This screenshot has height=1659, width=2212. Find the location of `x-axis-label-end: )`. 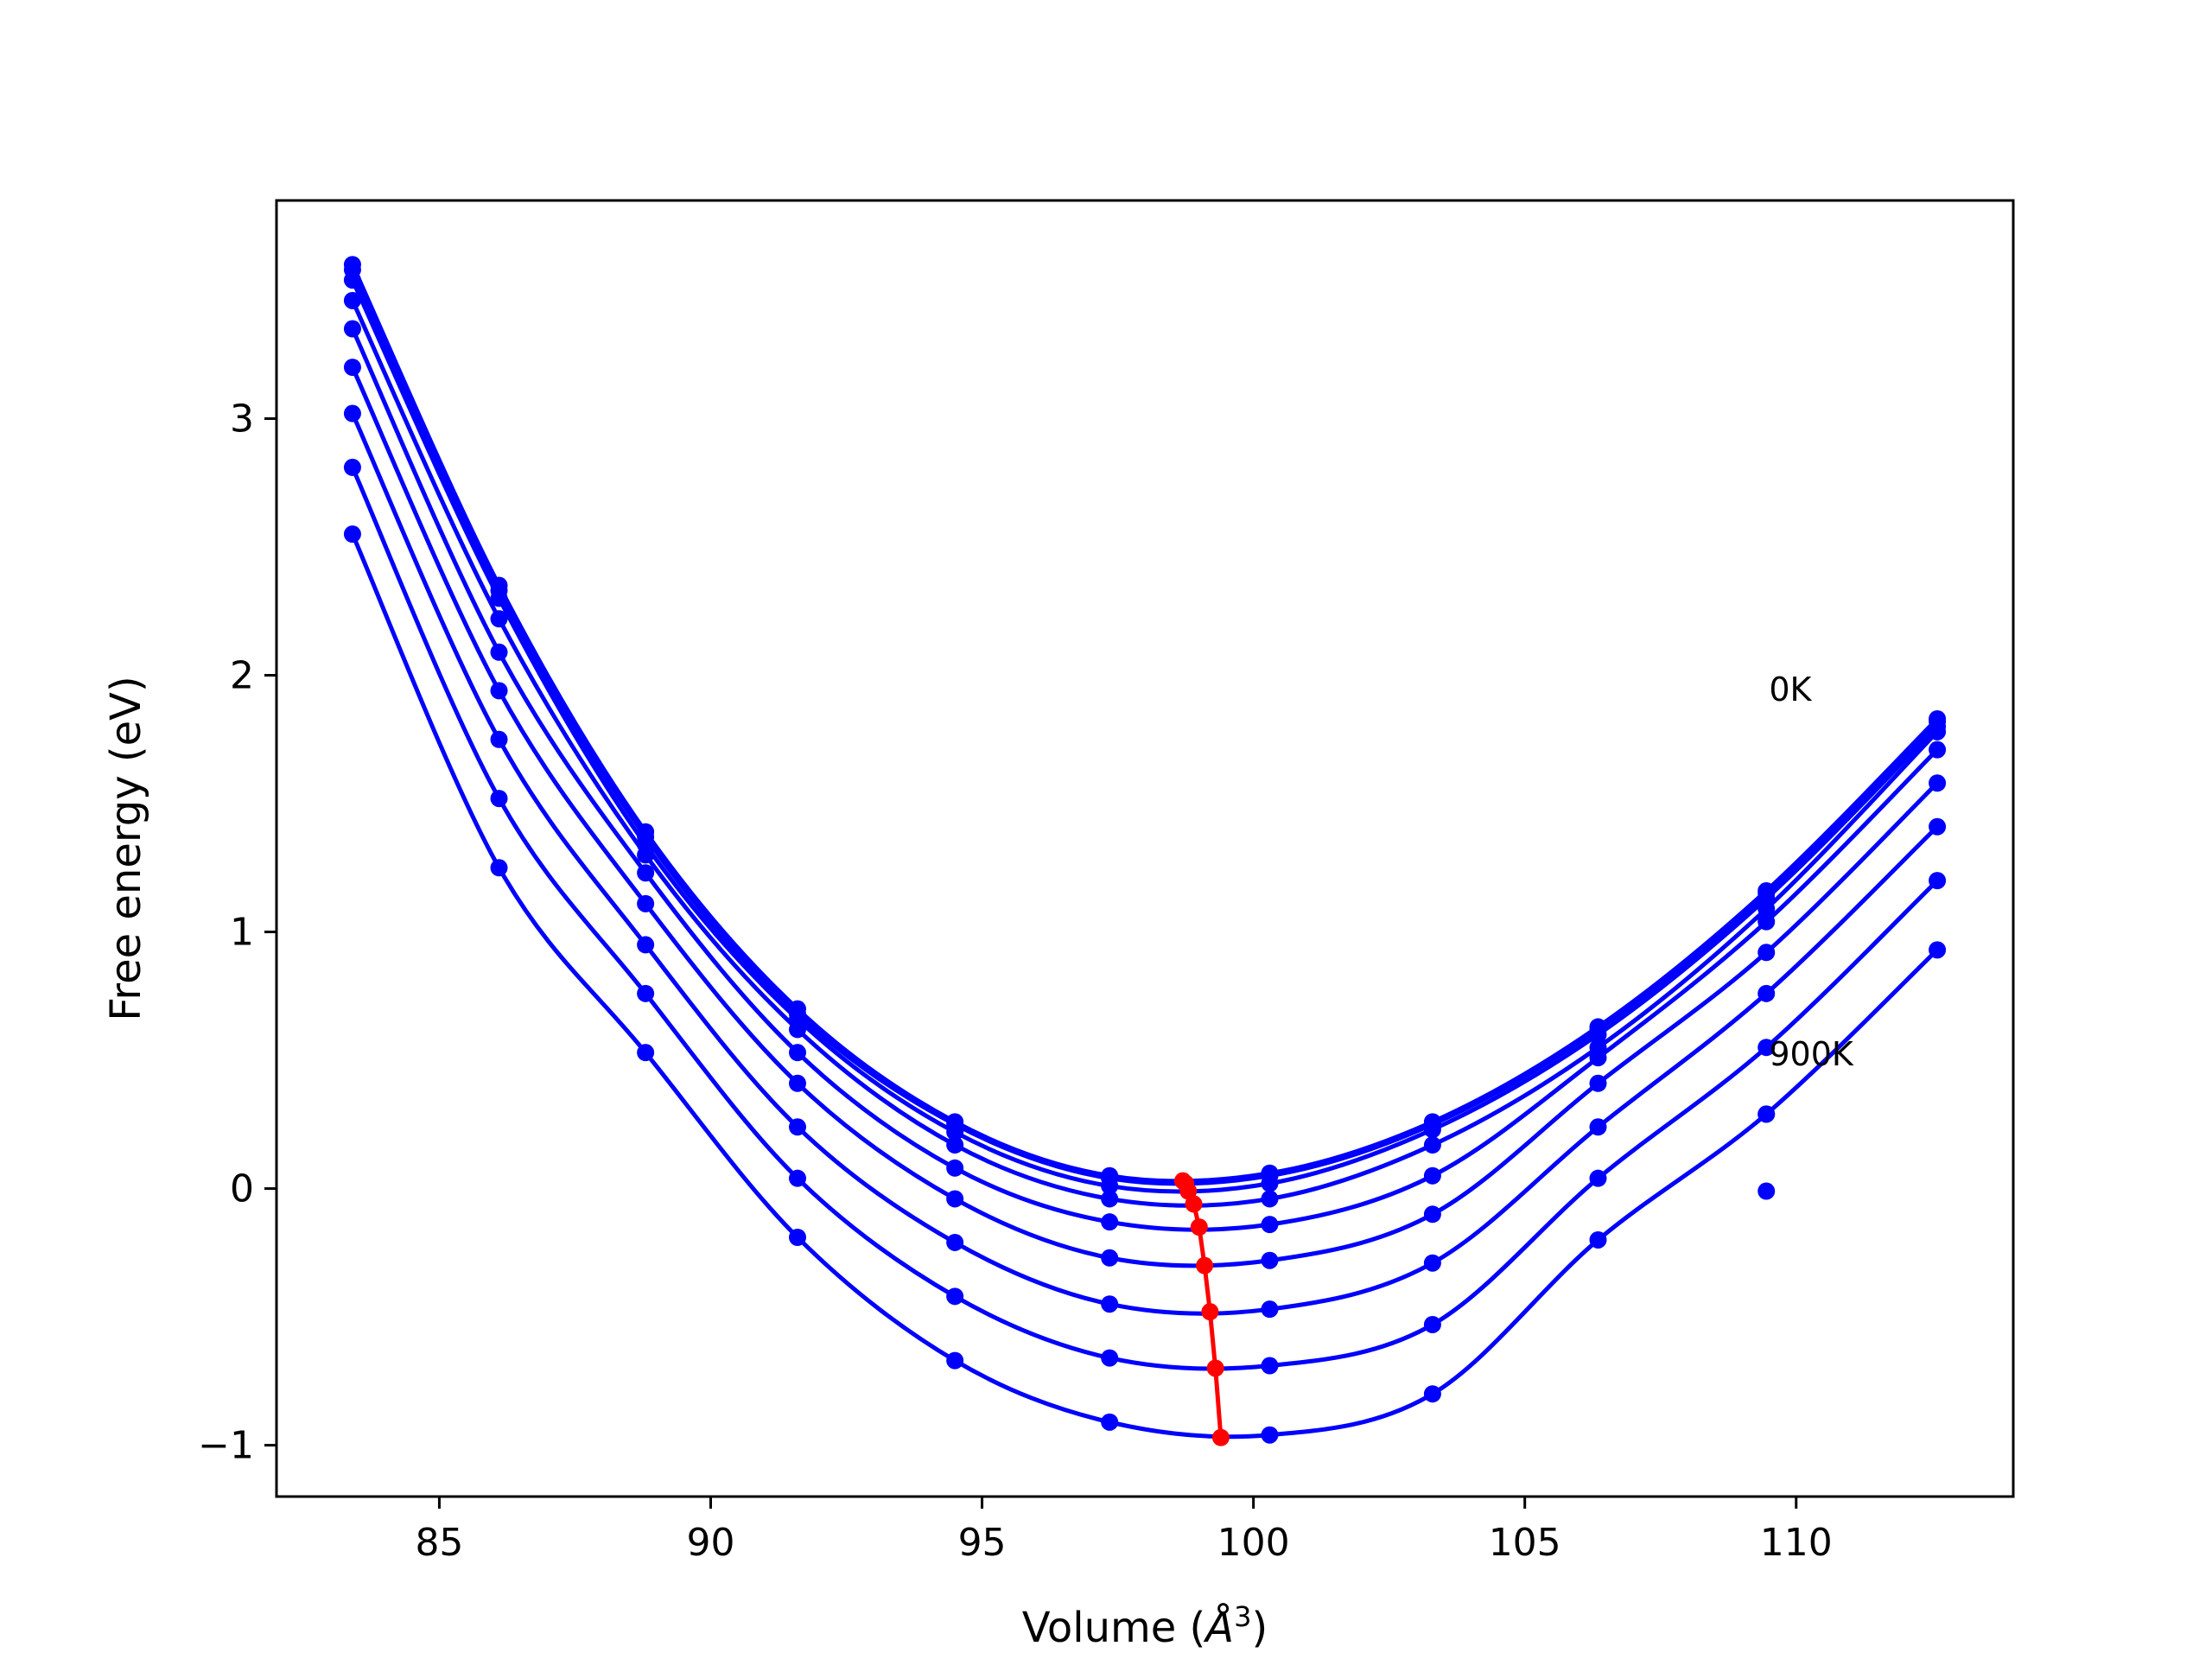

x-axis-label-end: ) is located at coordinates (1259, 1628).